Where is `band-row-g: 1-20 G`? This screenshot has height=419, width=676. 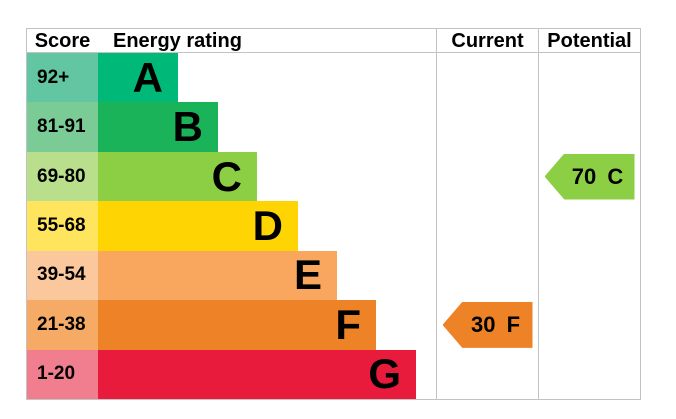 band-row-g: 1-20 G is located at coordinates (333, 374).